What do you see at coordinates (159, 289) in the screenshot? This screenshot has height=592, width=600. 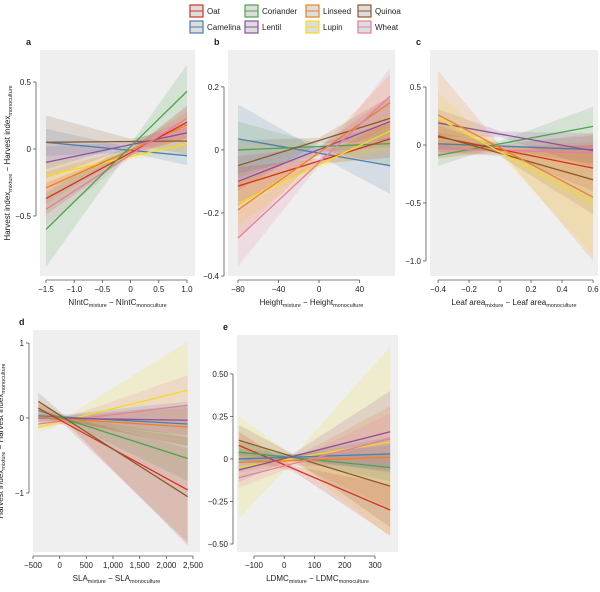 I see `x-tick-label: 0.5` at bounding box center [159, 289].